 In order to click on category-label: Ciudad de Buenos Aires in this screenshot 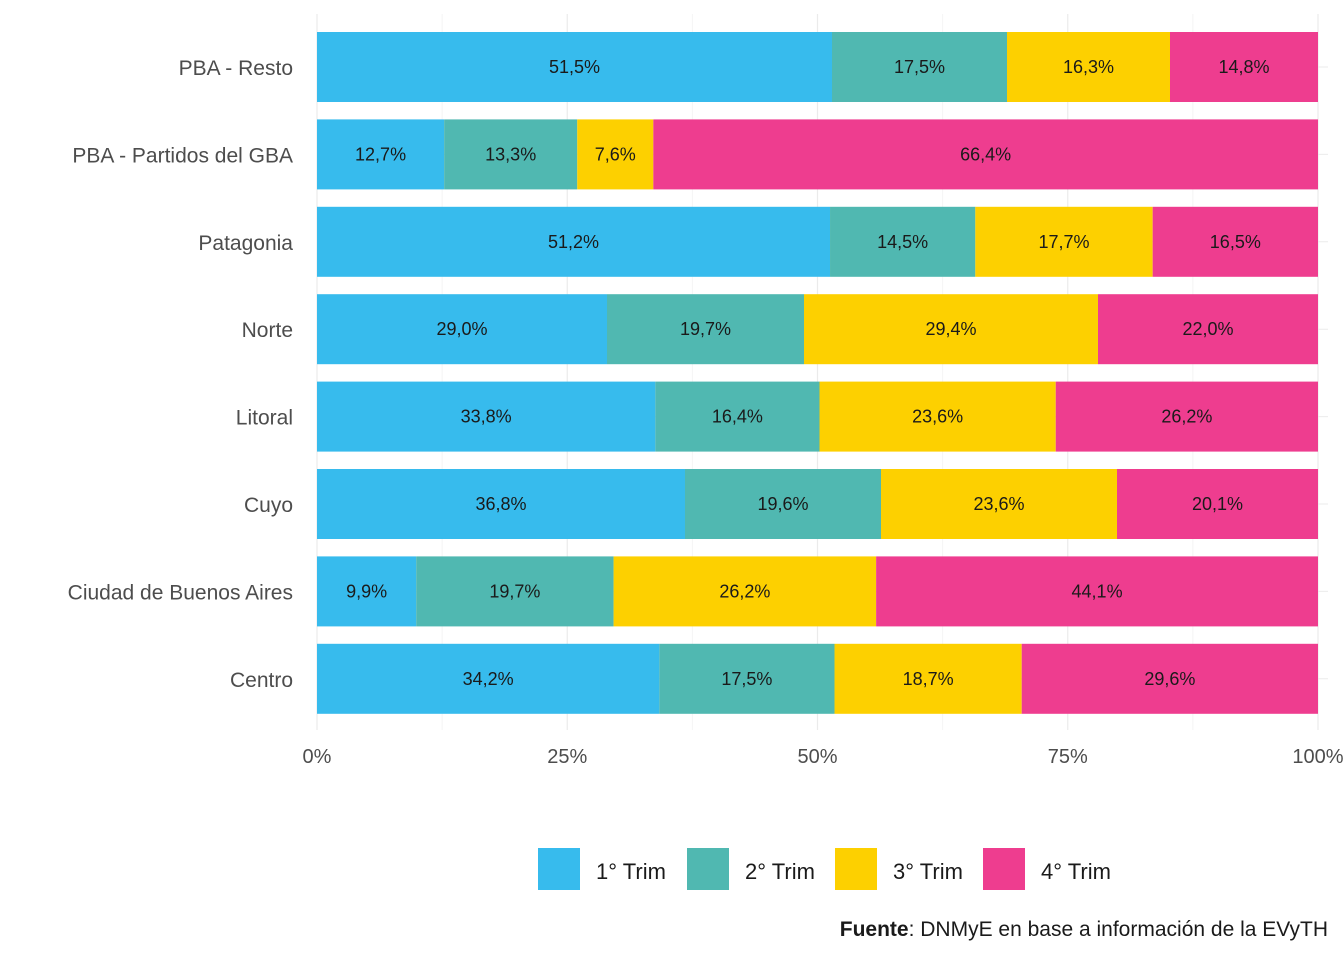, I will do `click(180, 592)`.